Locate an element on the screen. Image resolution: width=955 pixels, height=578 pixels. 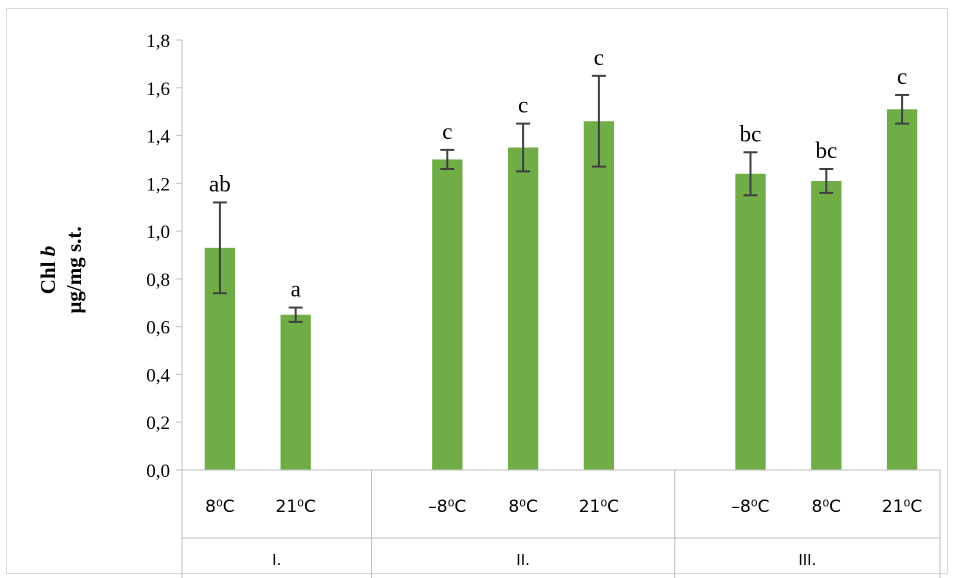
y-tick-label: 0,2 is located at coordinates (158, 423).